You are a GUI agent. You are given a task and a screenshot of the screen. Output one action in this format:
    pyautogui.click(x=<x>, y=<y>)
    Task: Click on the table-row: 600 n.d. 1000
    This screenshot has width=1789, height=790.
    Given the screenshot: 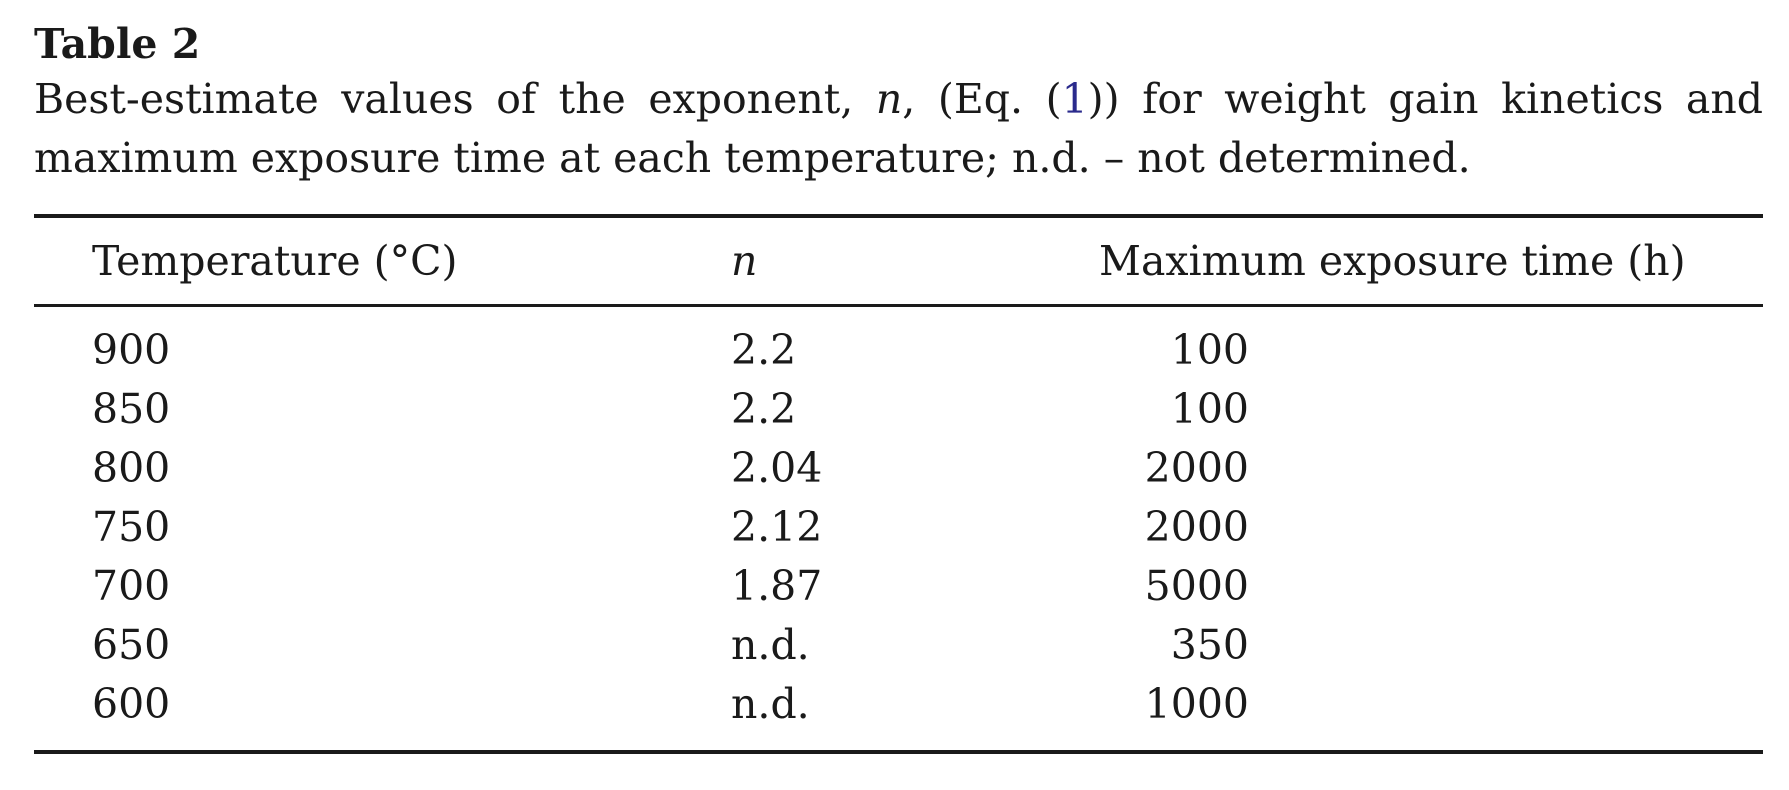 What is the action you would take?
    pyautogui.click(x=898, y=704)
    